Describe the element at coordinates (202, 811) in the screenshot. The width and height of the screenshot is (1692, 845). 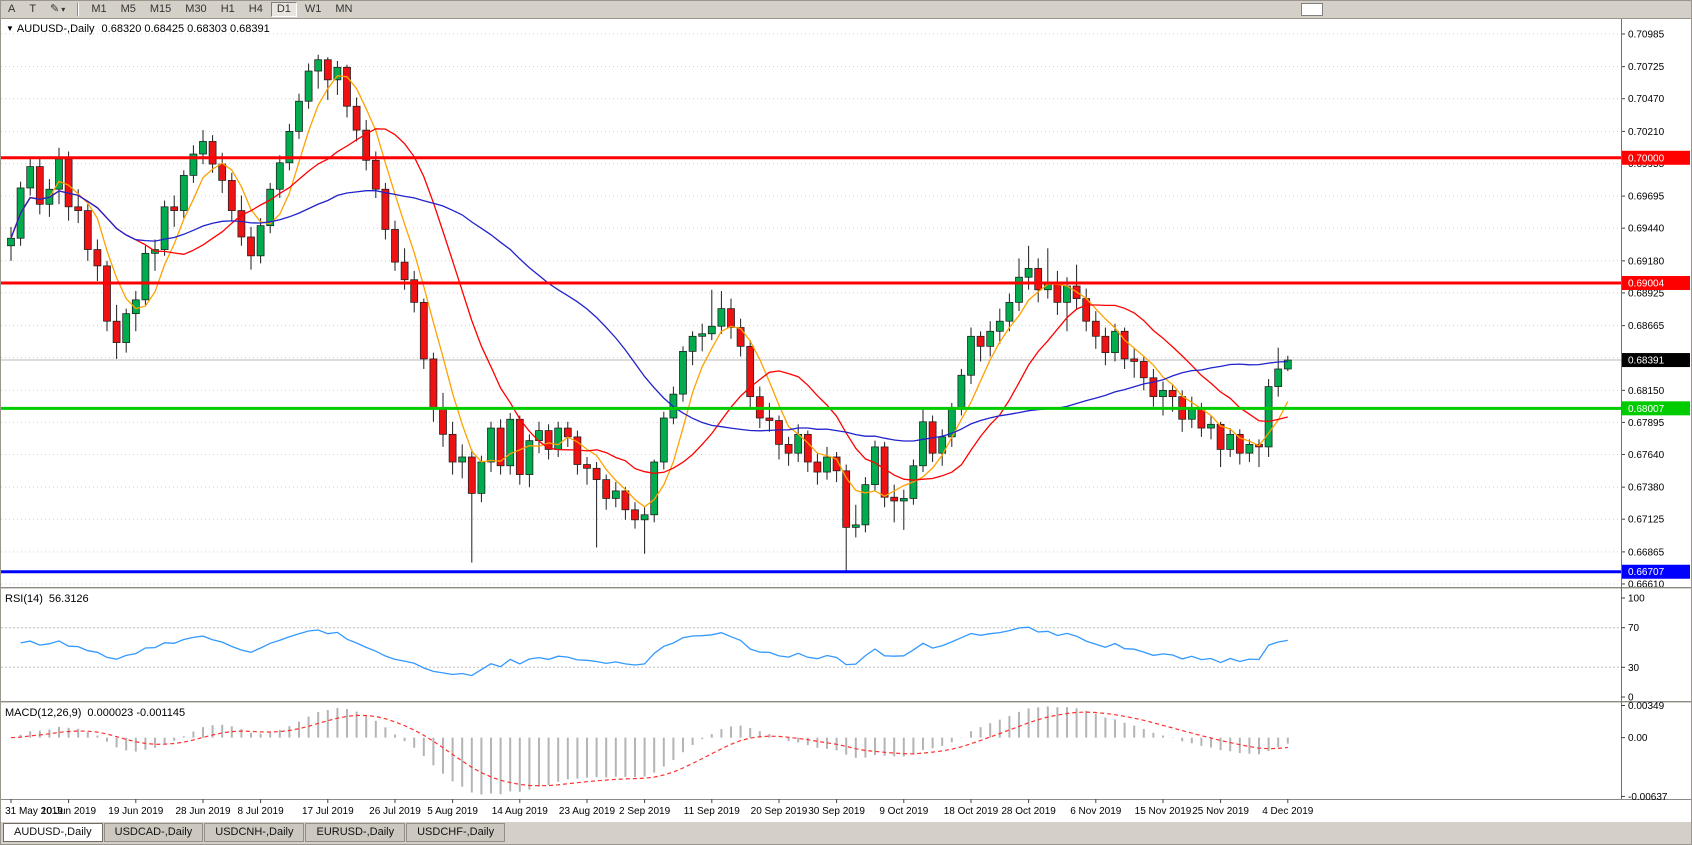
I see `svg-text: 28 Jun 2019` at that location.